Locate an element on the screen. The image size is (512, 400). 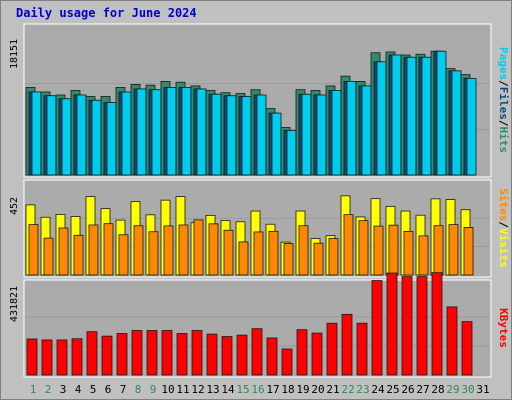
x-tick-label: 14 is located at coordinates (228, 389).